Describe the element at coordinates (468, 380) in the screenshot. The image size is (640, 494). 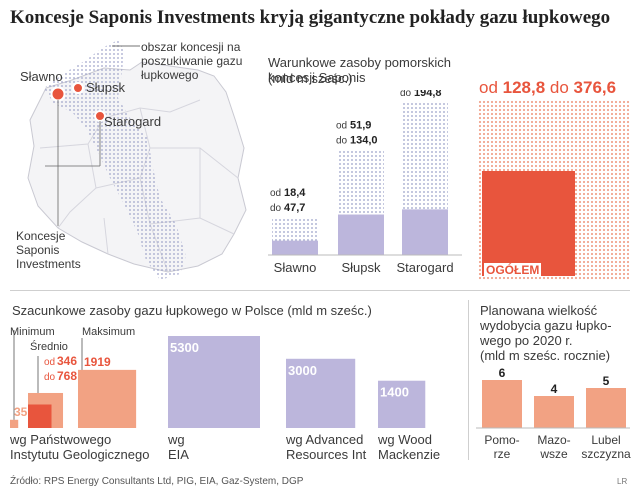
I see `divider-vertical` at that location.